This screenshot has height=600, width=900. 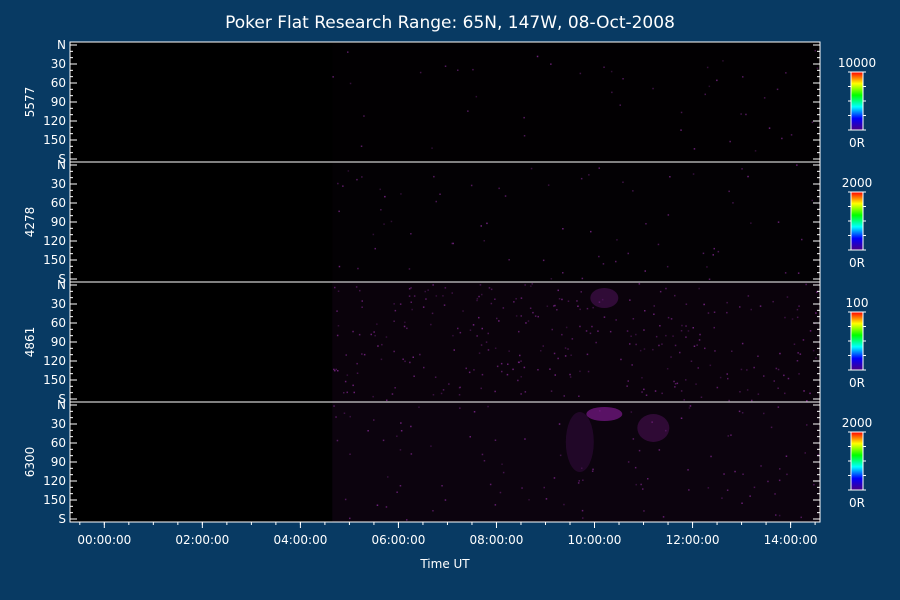 What do you see at coordinates (857, 63) in the screenshot?
I see `colorbar-max-label: 10000` at bounding box center [857, 63].